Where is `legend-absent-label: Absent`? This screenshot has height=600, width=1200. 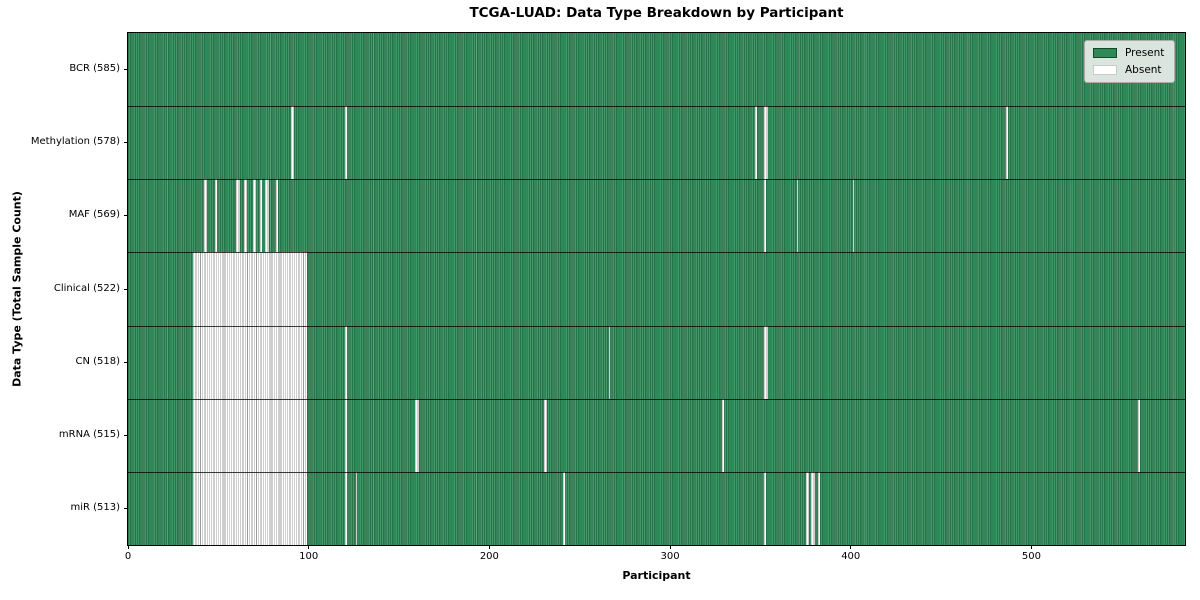
legend-absent-label: Absent is located at coordinates (1143, 70).